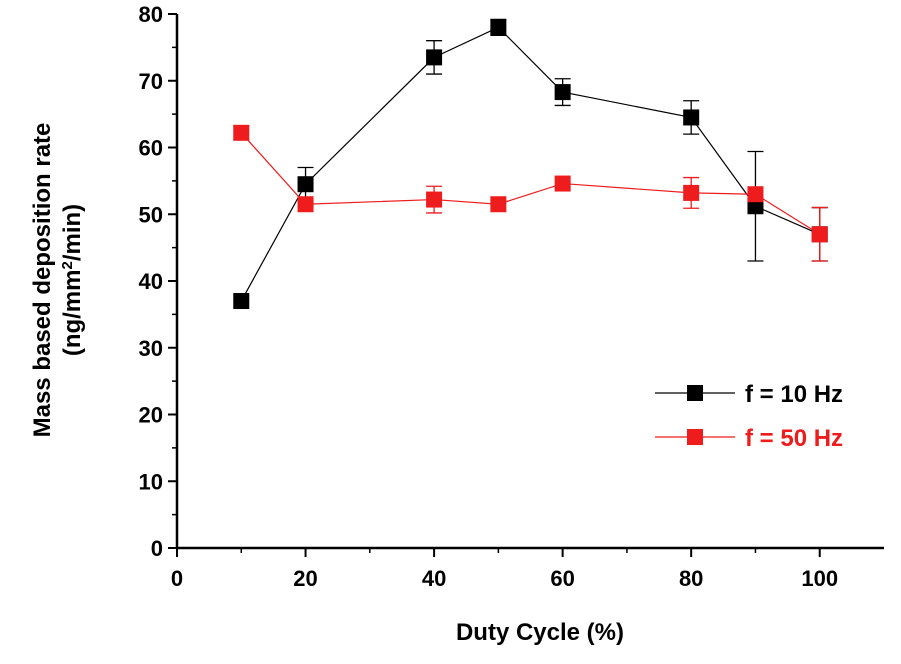 This screenshot has width=901, height=664. What do you see at coordinates (305, 578) in the screenshot?
I see `x-tick-label: 20` at bounding box center [305, 578].